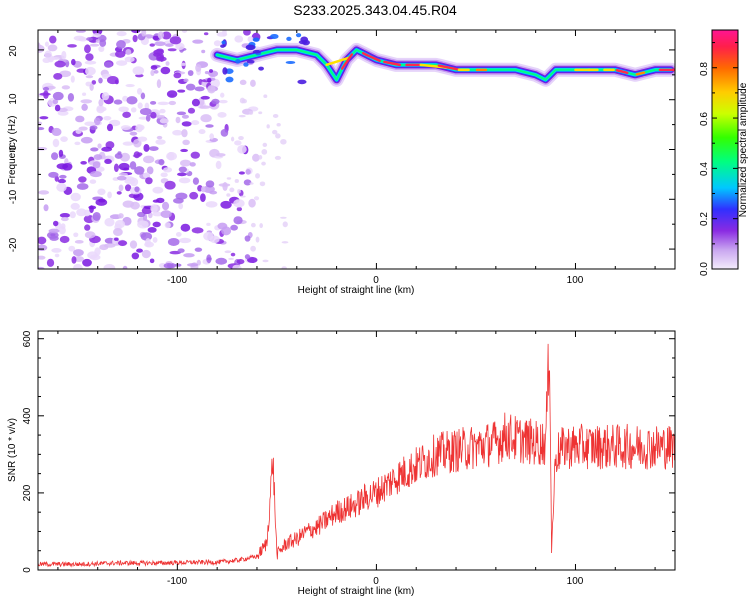 The image size is (750, 600). I want to click on colorbar-ticks, so click(725, 156).